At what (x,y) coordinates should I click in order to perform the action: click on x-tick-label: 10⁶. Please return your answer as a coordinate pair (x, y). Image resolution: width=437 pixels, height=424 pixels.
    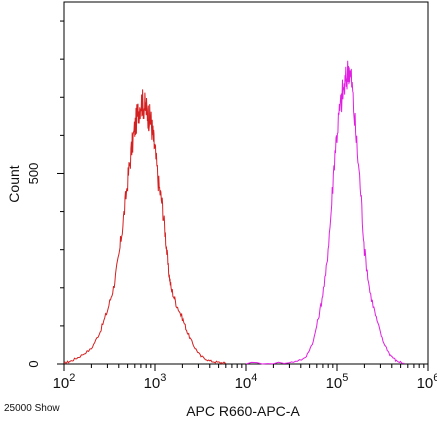
    Looking at the image, I should click on (427, 382).